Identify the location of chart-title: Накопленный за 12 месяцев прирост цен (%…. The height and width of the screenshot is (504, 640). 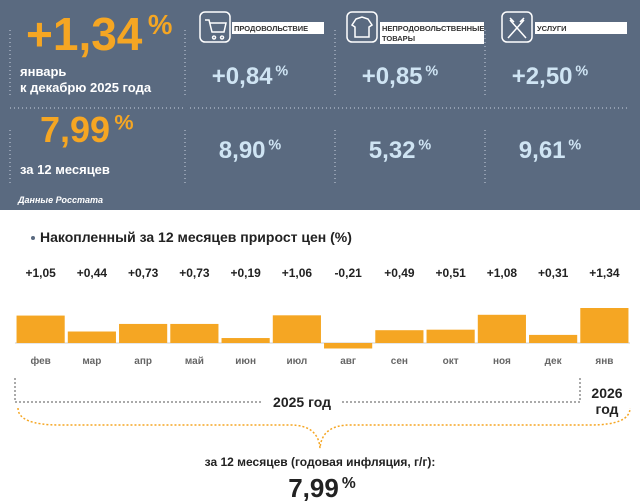
(196, 237).